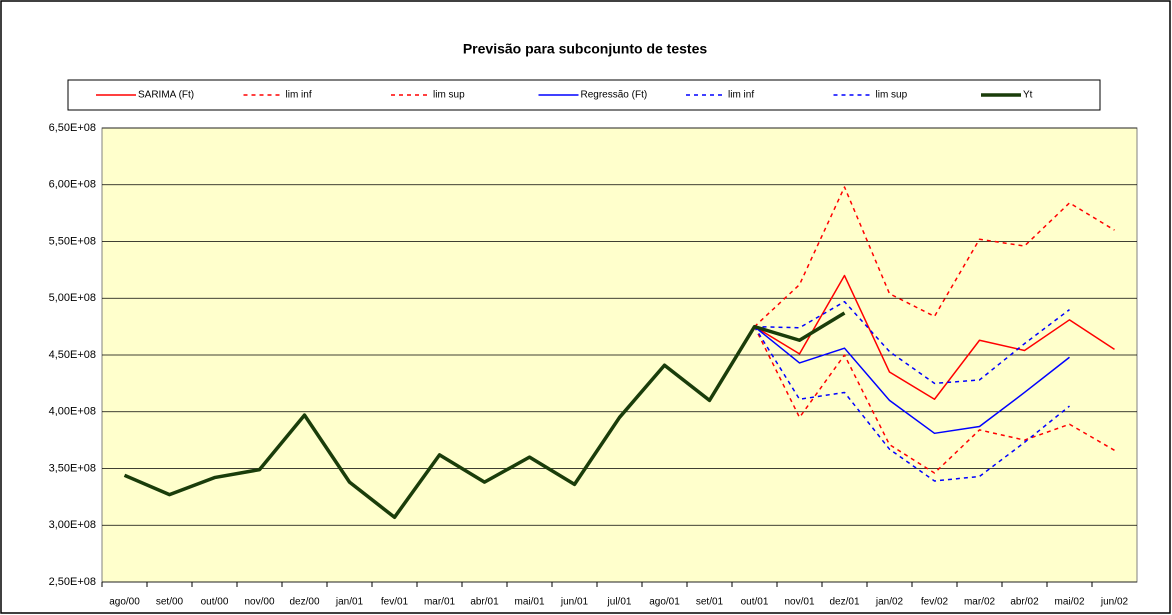  Describe the element at coordinates (72, 298) in the screenshot. I see `y-tick-label: 5,00E+08` at that location.